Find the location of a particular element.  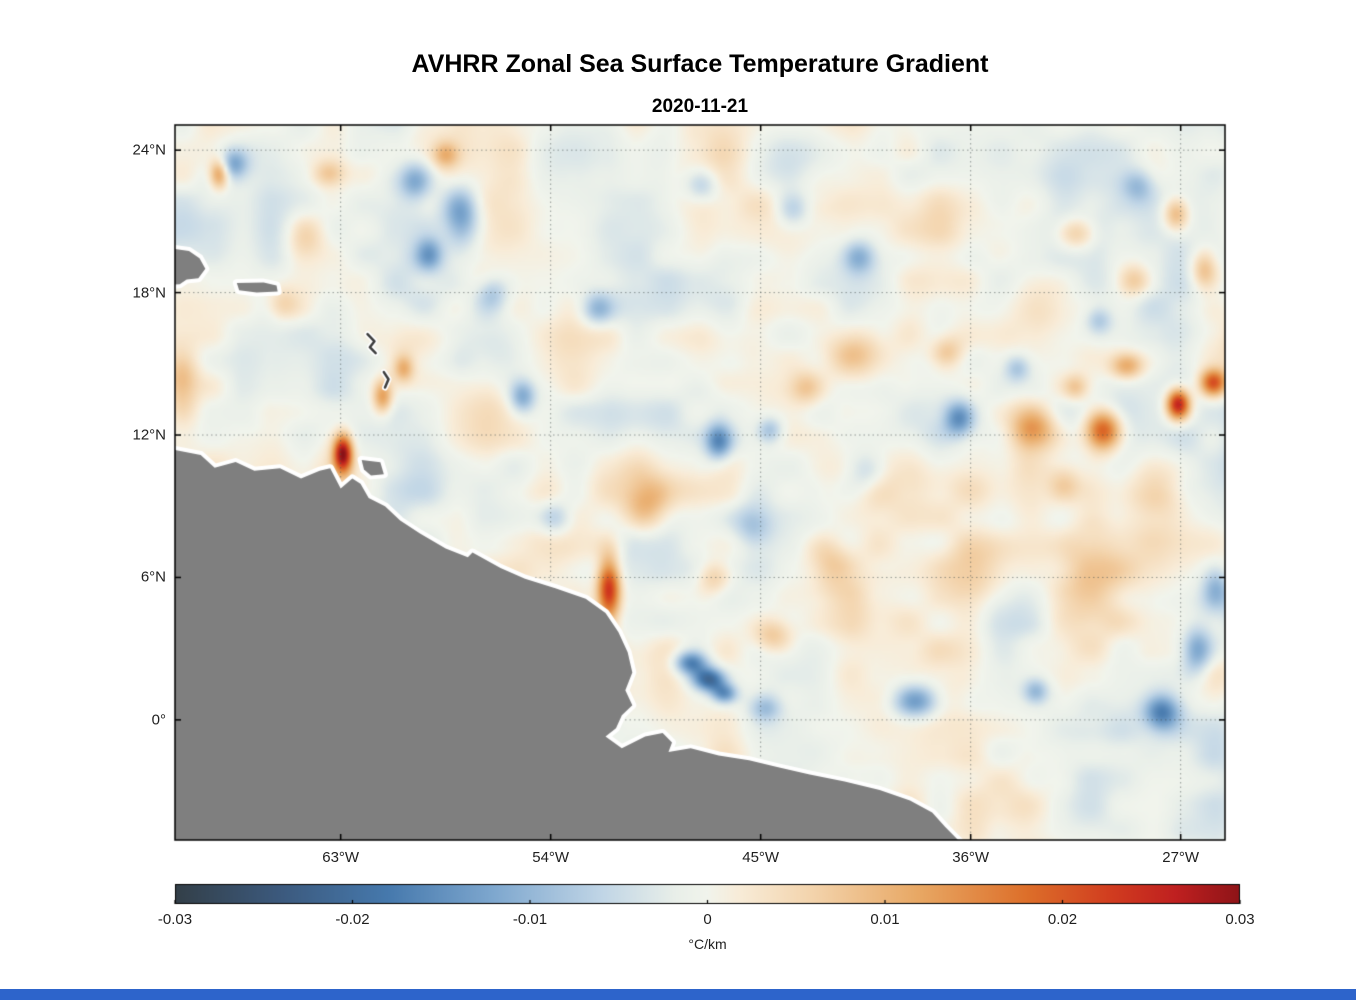

x-tick-label: 54°W is located at coordinates (551, 857).